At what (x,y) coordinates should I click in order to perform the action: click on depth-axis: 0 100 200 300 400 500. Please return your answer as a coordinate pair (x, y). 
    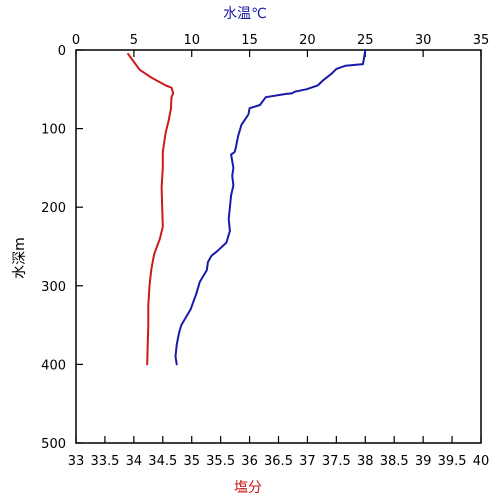
    Looking at the image, I should click on (62, 248).